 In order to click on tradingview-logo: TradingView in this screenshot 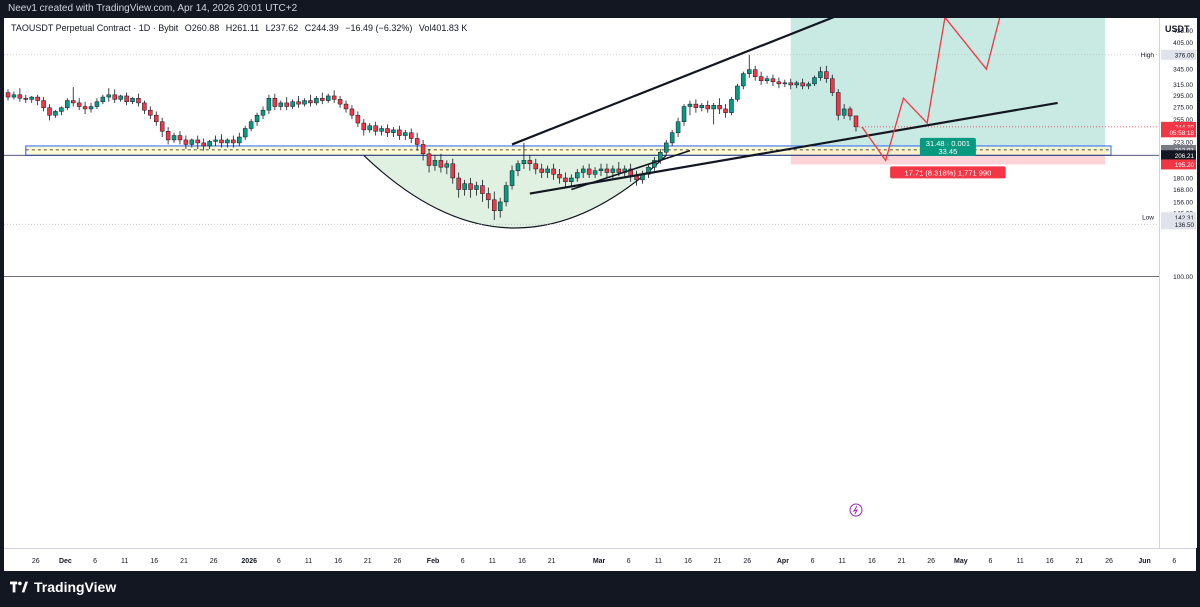, I will do `click(63, 587)`.